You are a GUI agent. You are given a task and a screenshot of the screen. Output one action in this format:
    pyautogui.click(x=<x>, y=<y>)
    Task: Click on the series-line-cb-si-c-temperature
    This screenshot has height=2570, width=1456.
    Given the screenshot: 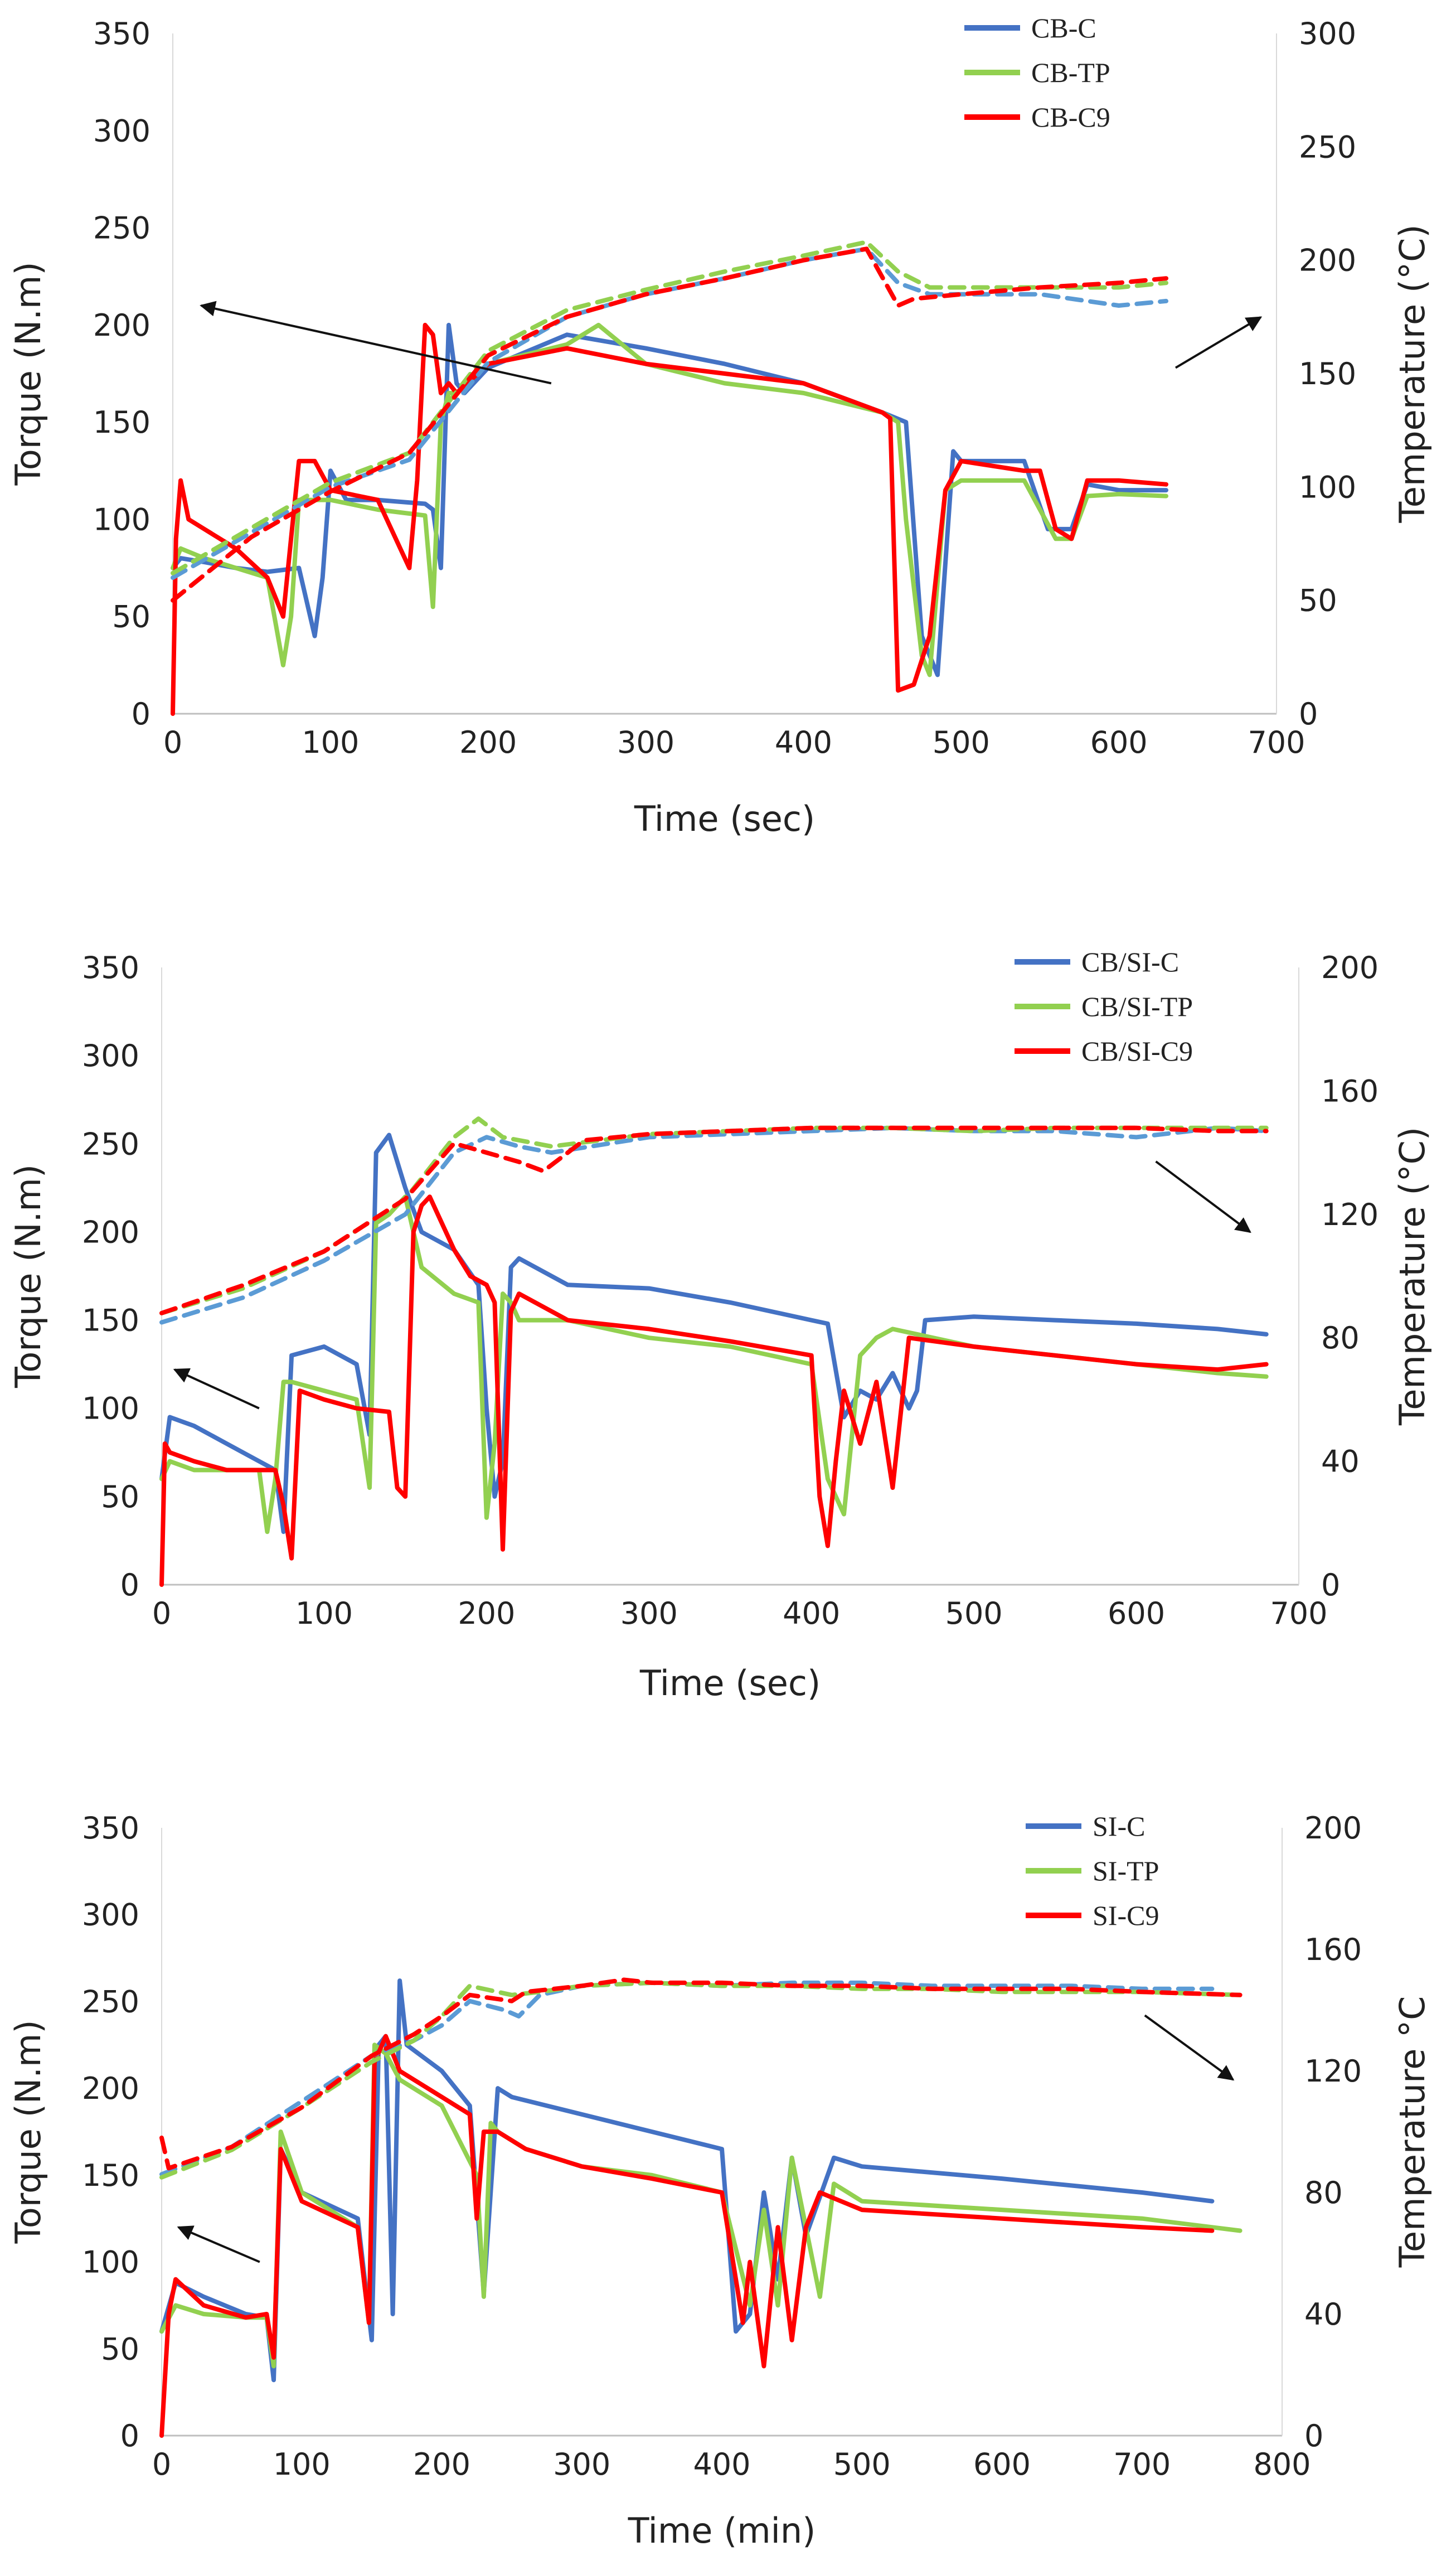 What is the action you would take?
    pyautogui.click(x=714, y=1225)
    